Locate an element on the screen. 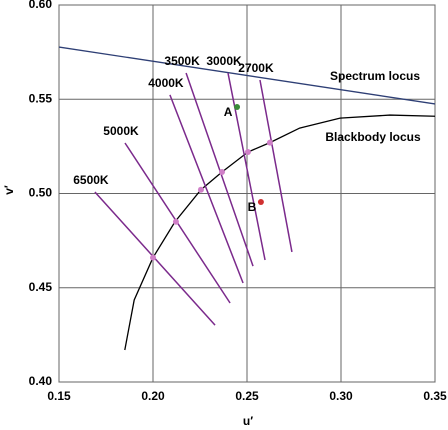 Image resolution: width=448 pixels, height=430 pixels. point-label: B is located at coordinates (252, 207).